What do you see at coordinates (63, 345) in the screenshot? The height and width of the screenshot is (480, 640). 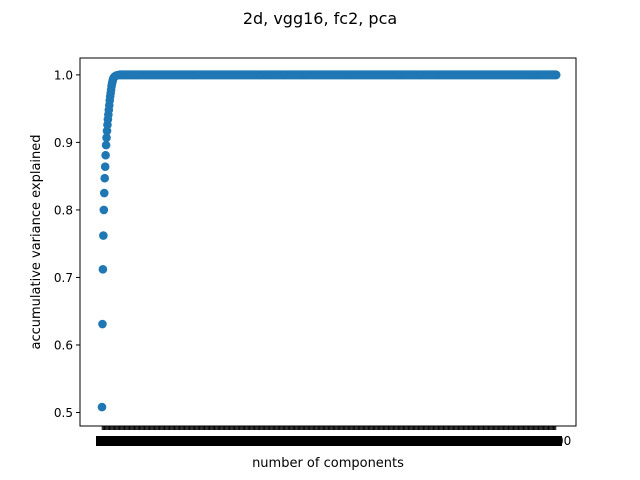 I see `y-tick-label: 0.6` at bounding box center [63, 345].